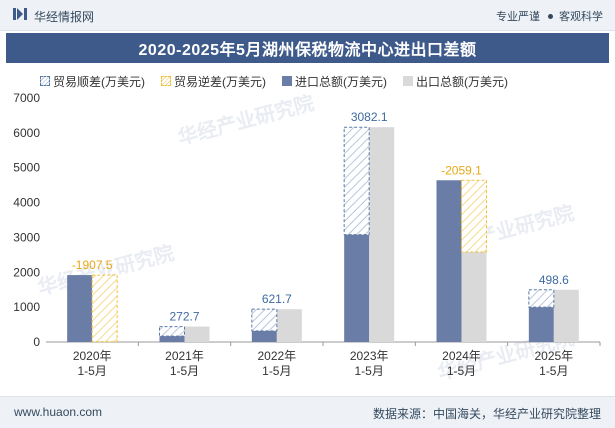 The image size is (615, 428). Describe the element at coordinates (64, 16) in the screenshot. I see `brand-name: 华经情报网` at that location.